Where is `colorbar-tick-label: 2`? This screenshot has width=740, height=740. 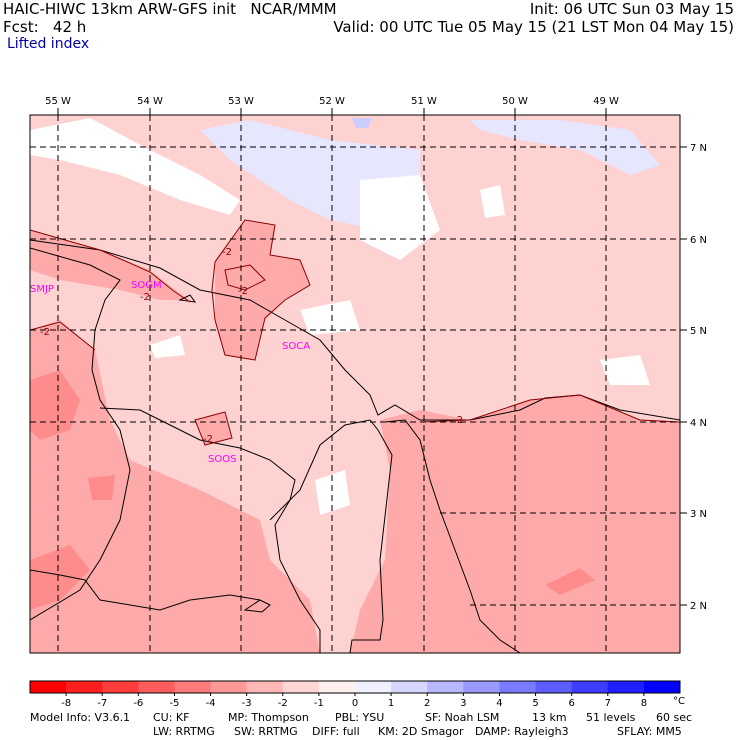 colorbar-tick-label: 2 is located at coordinates (427, 703).